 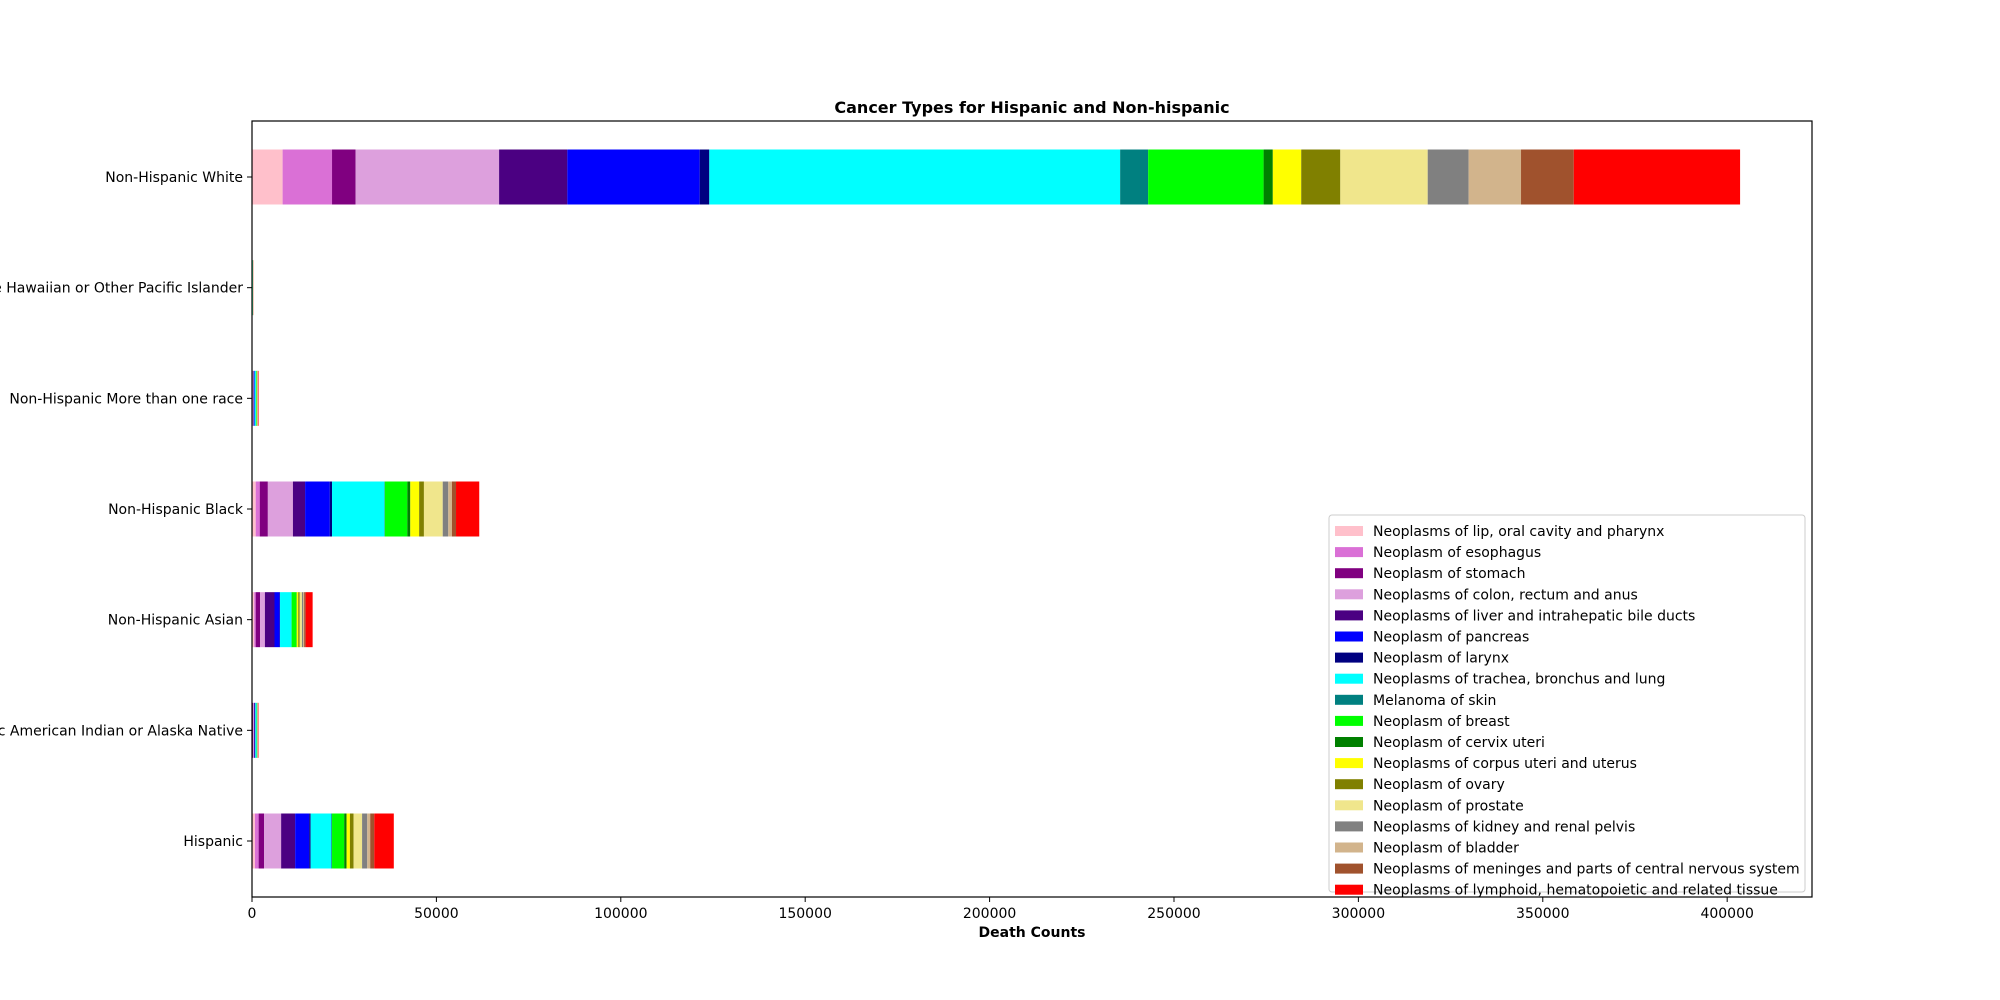 I want to click on legend-label: Melanoma of skin, so click(x=1434, y=701).